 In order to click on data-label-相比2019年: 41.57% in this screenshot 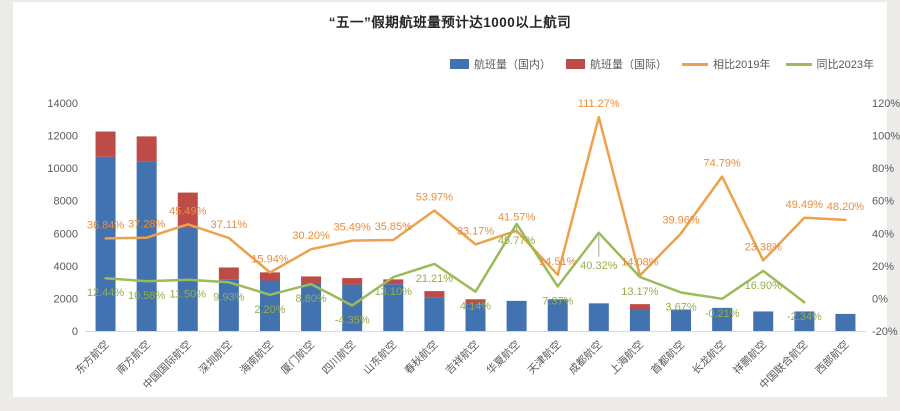, I will do `click(517, 218)`.